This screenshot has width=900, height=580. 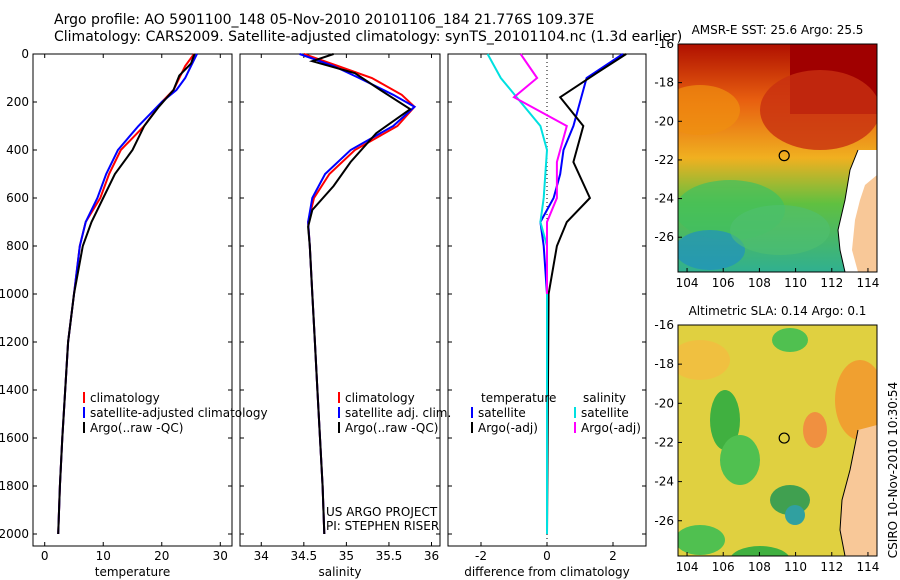 I want to click on temperature-xtick-label-3: 30, so click(x=220, y=556).